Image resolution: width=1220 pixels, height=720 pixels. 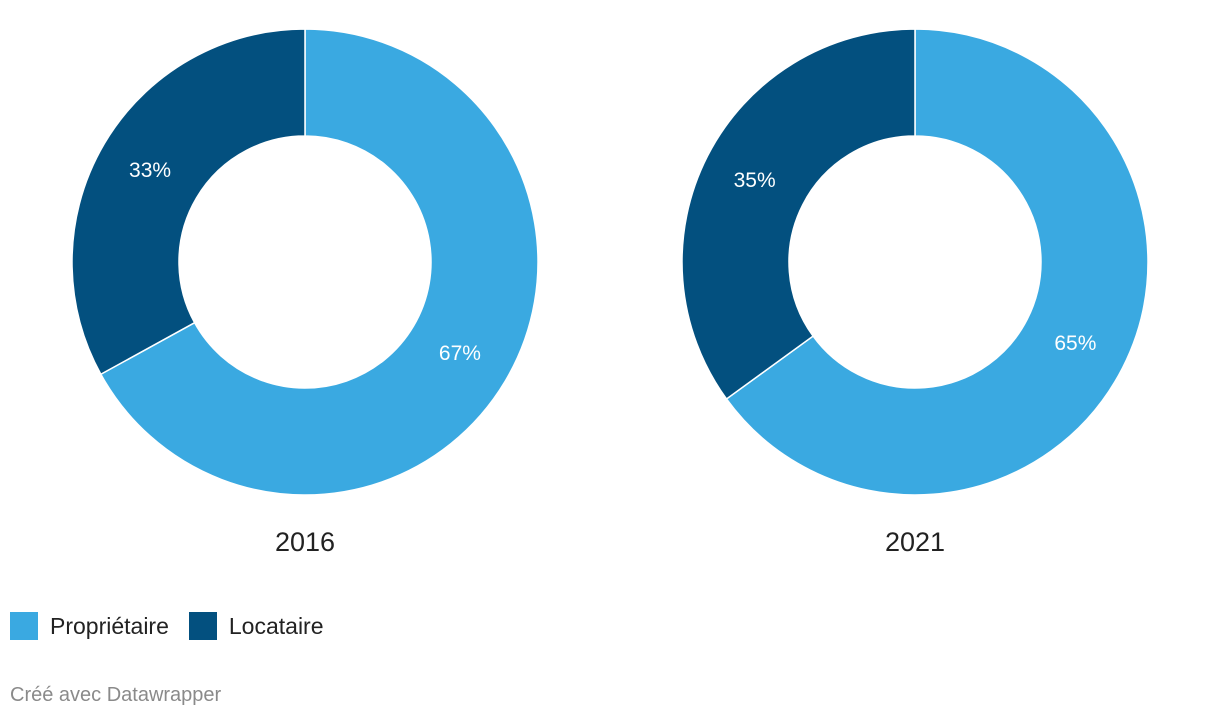 I want to click on legend-label-proprietaire: Propriétaire, so click(x=109, y=625).